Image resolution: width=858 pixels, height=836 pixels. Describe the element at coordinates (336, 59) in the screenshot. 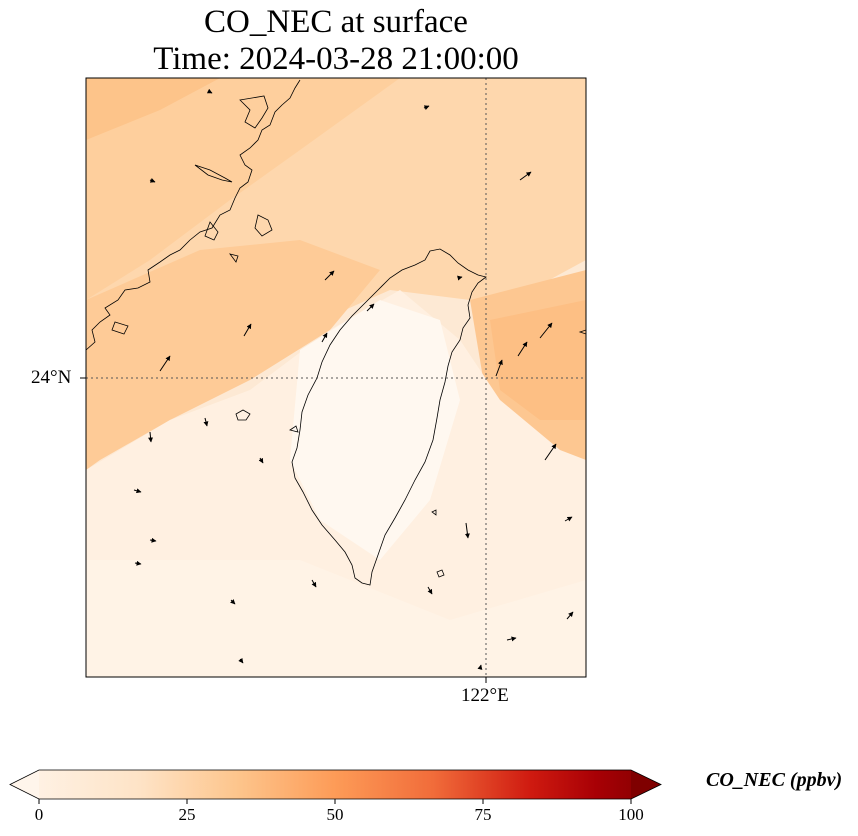

I see `map-time: Time: 2024-03-28 21:00:00` at that location.